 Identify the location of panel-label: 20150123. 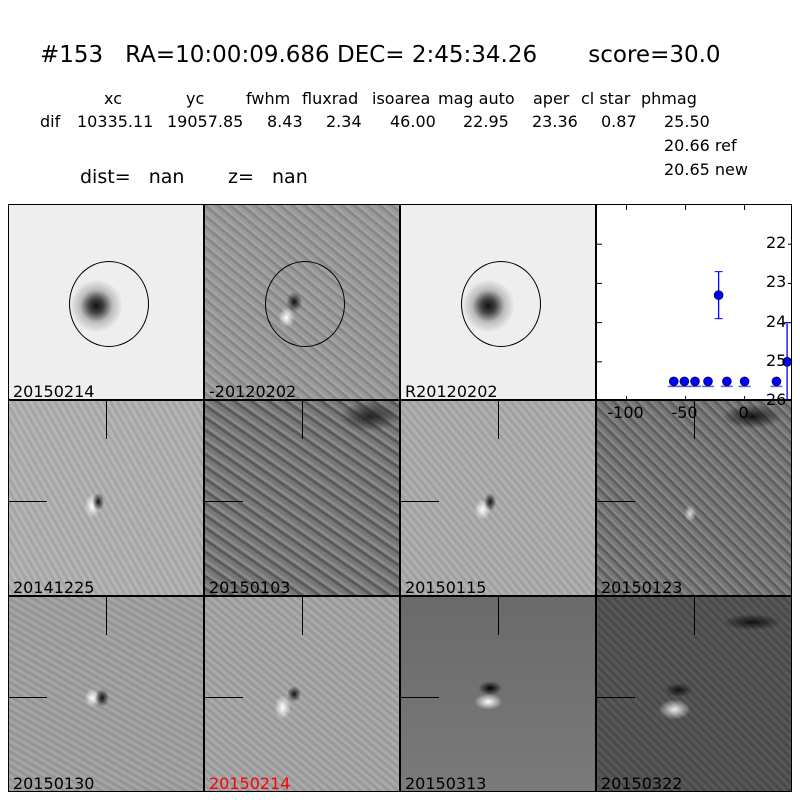
(642, 587).